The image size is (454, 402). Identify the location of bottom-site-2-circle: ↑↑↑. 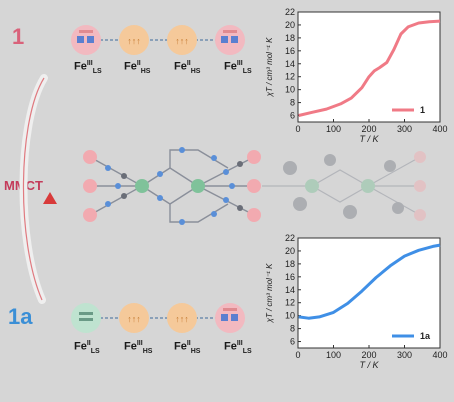
(134, 318).